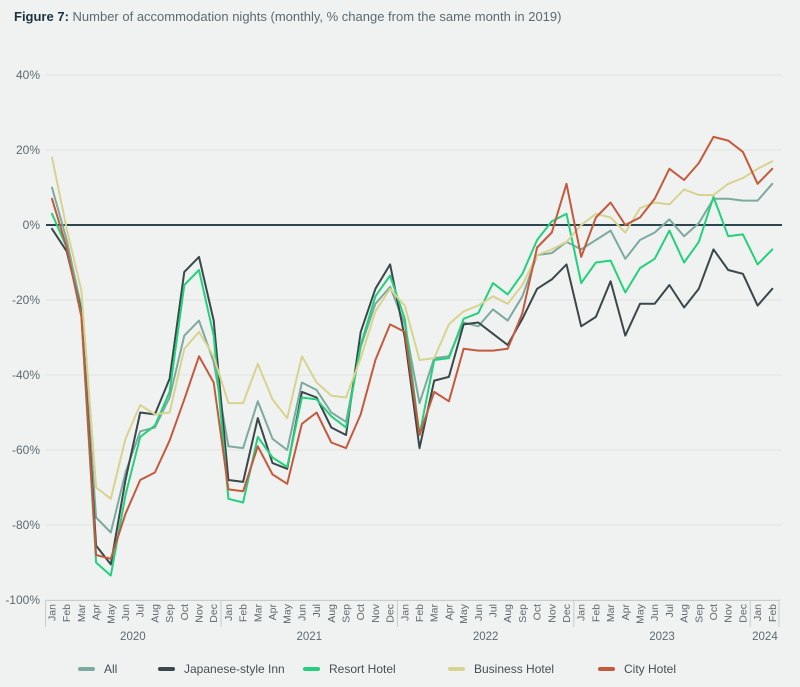  Describe the element at coordinates (662, 637) in the screenshot. I see `svg-text: 2023` at that location.